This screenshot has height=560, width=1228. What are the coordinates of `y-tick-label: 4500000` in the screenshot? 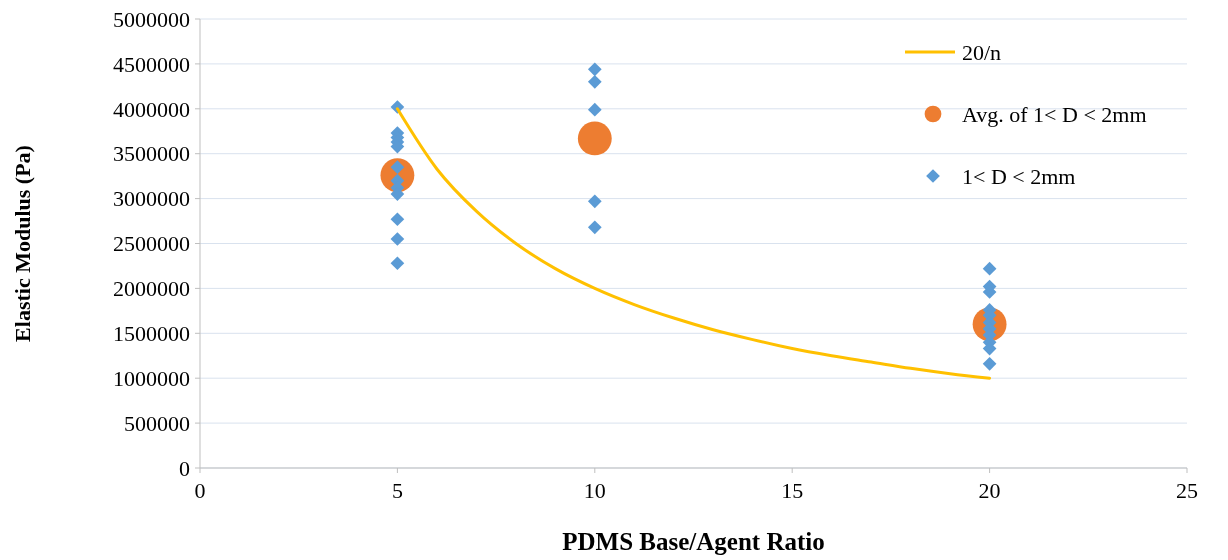 It's located at (151, 64).